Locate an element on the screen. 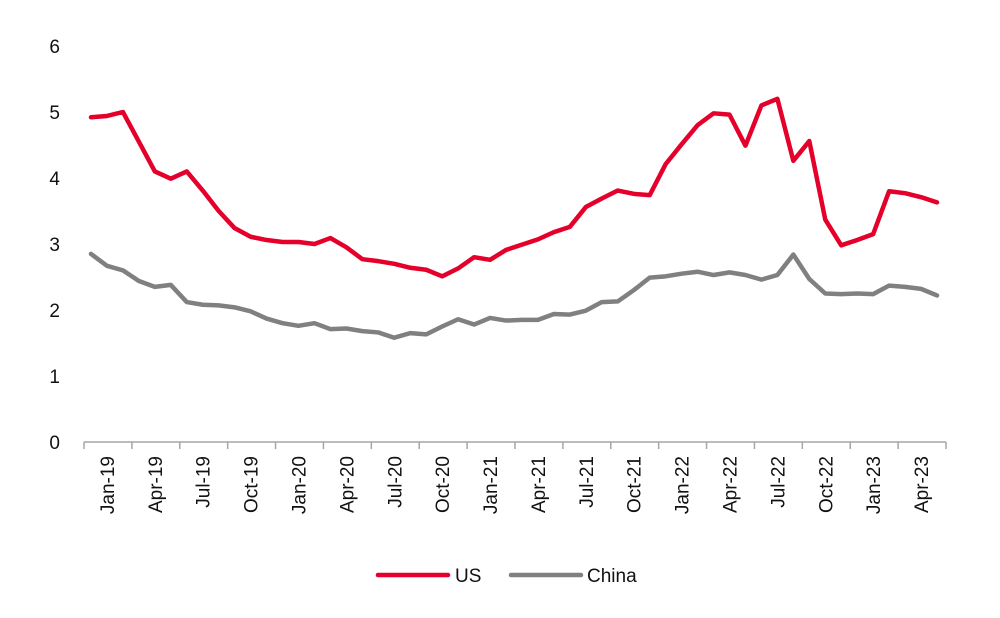  x-tick-label: Jan-23 is located at coordinates (874, 485).